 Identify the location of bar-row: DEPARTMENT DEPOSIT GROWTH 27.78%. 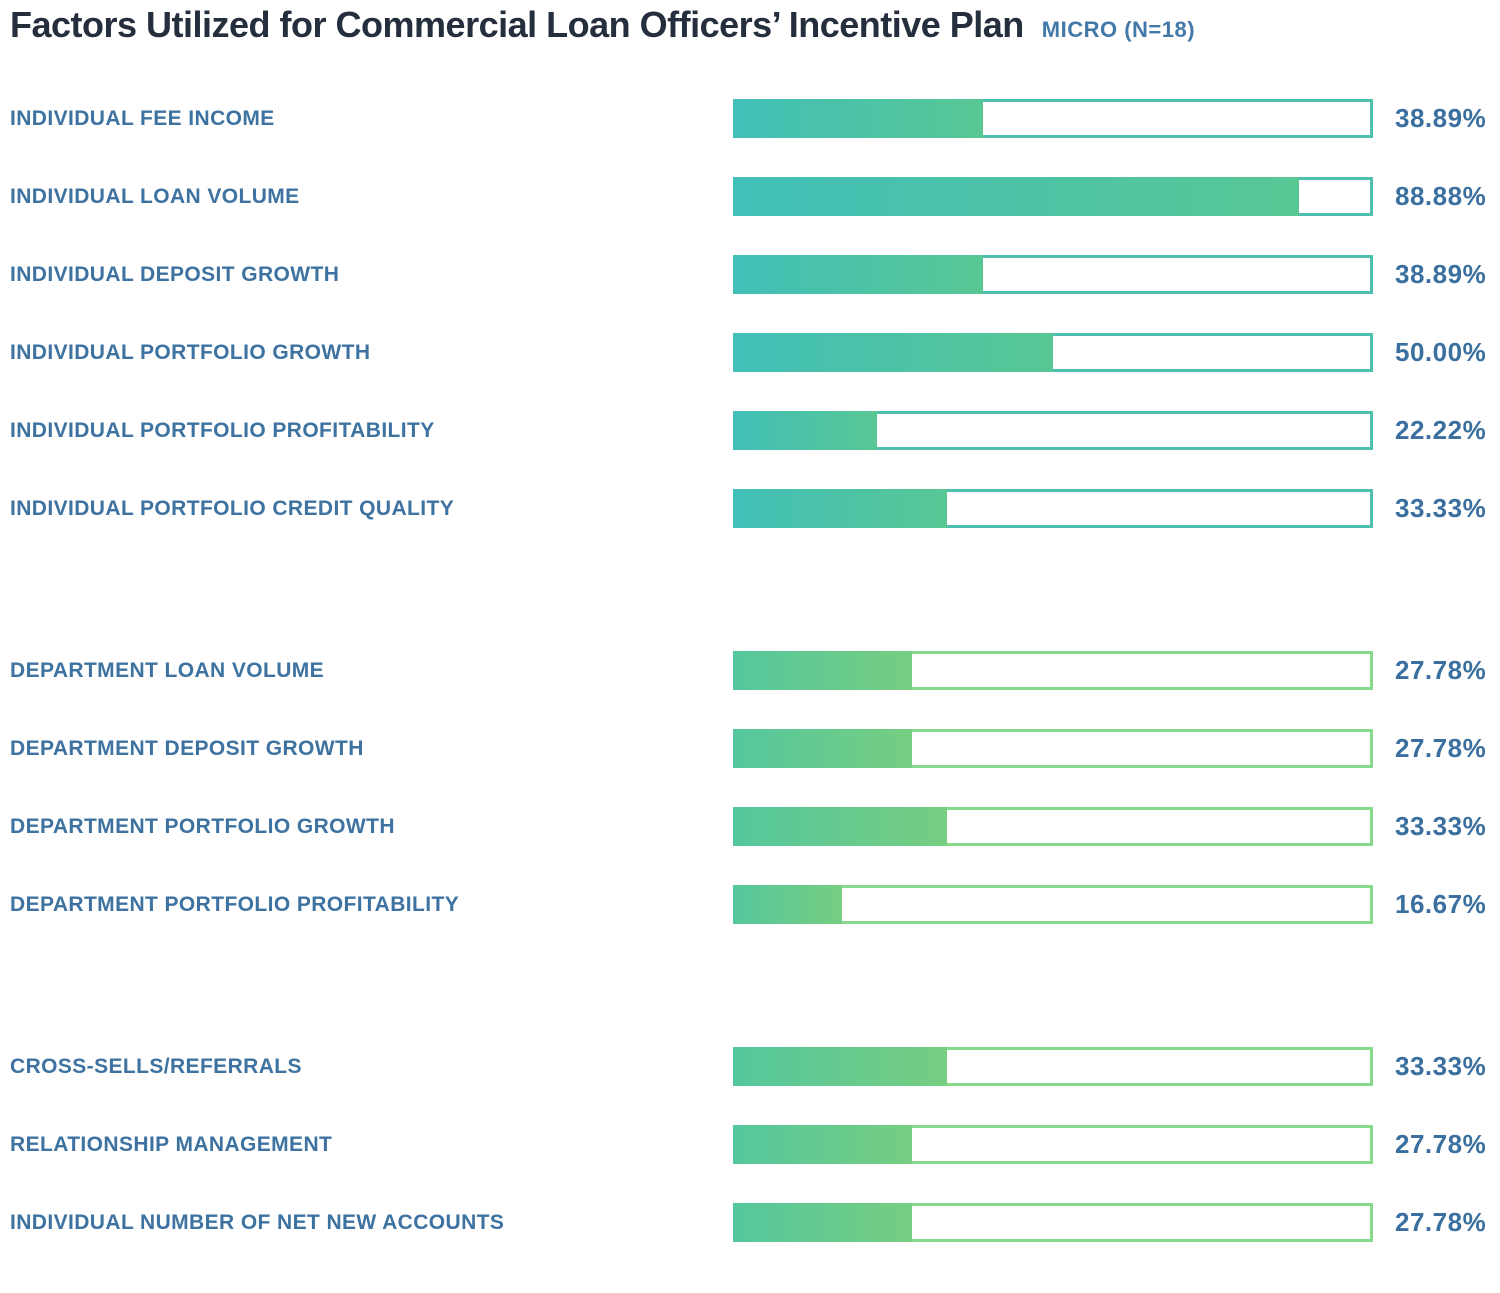
(755, 748).